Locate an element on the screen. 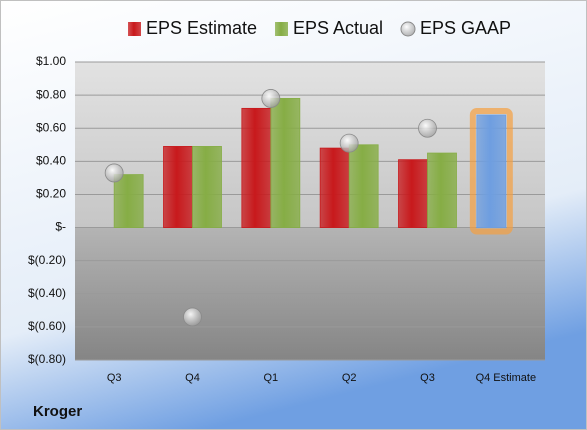 The image size is (587, 430). x-tick-label: Q2 is located at coordinates (349, 378).